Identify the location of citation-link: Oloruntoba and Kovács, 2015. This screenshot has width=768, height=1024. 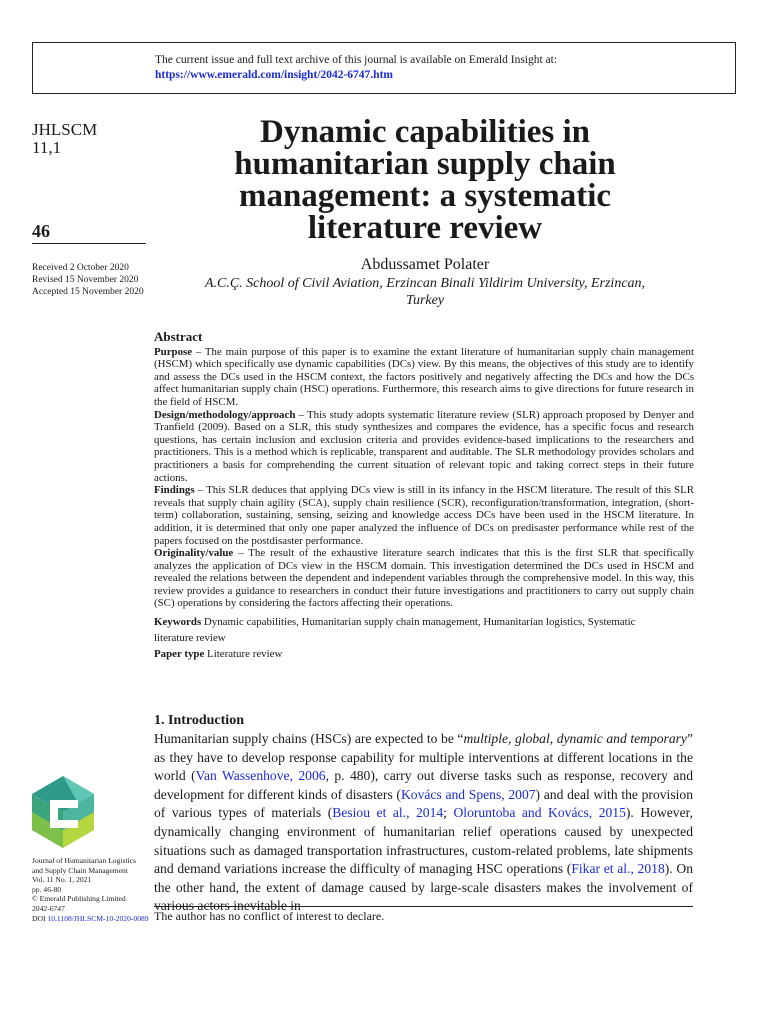
(539, 813).